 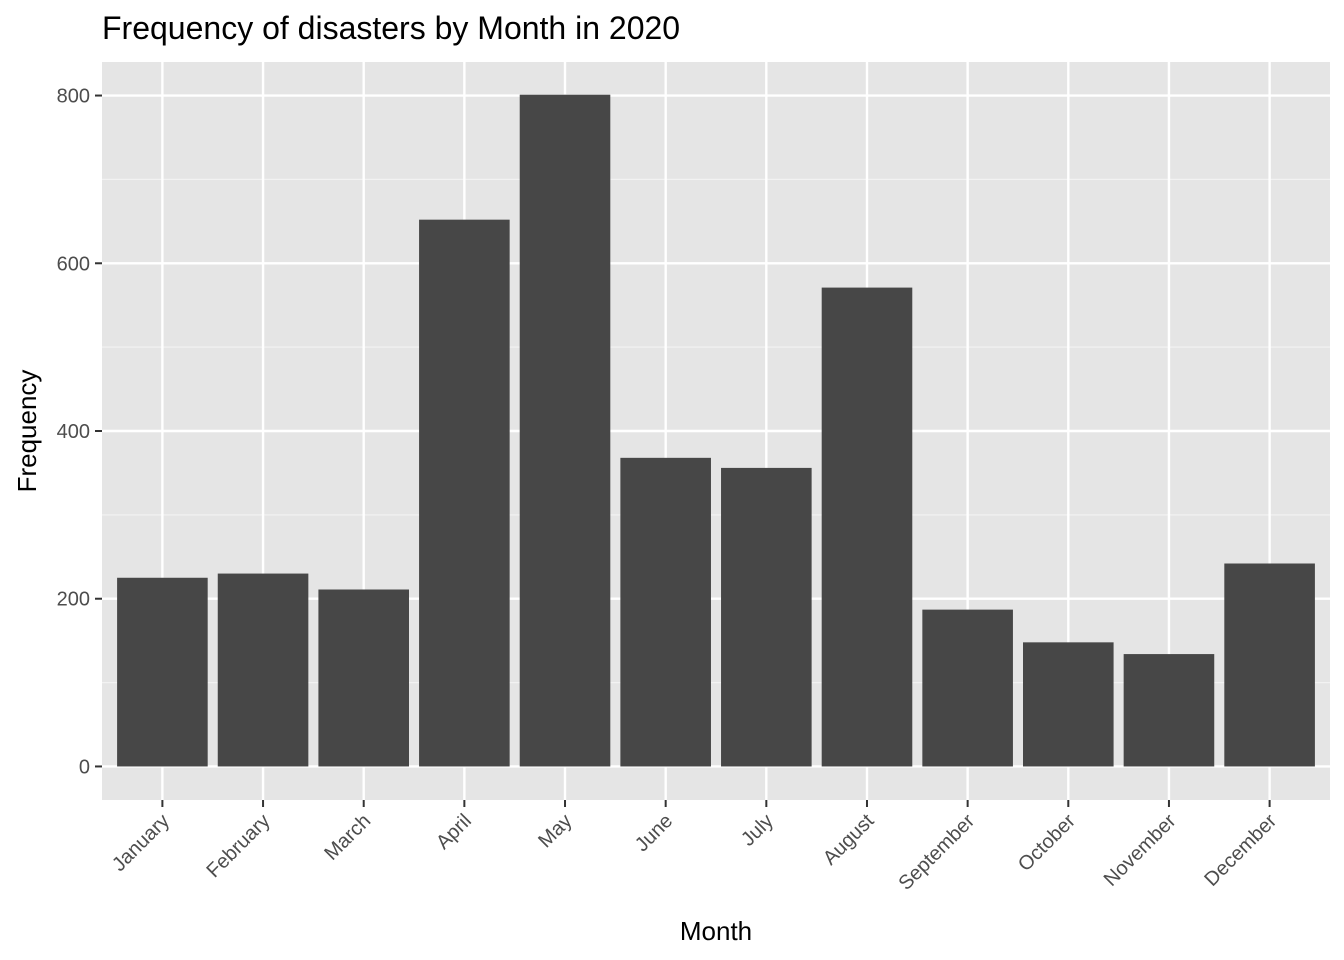 What do you see at coordinates (936, 852) in the screenshot?
I see `x-tick-label: September` at bounding box center [936, 852].